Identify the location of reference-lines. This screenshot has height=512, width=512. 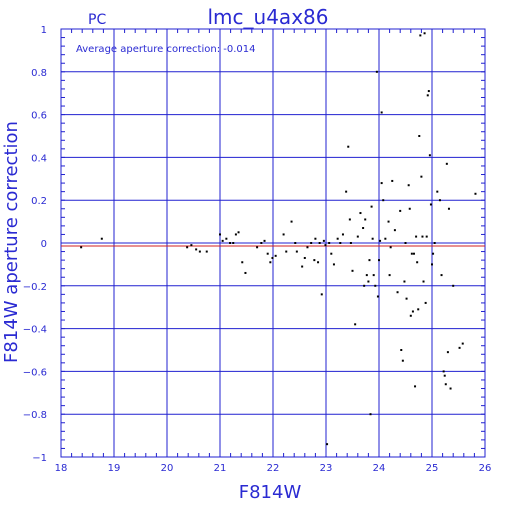
(273, 244).